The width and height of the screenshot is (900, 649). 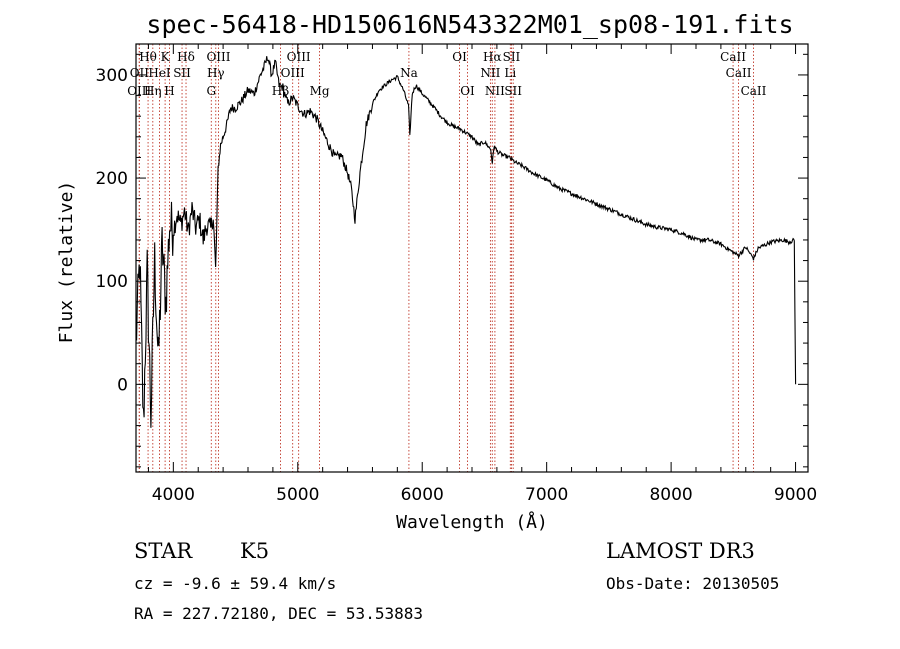 I want to click on line-label: H, so click(x=169, y=91).